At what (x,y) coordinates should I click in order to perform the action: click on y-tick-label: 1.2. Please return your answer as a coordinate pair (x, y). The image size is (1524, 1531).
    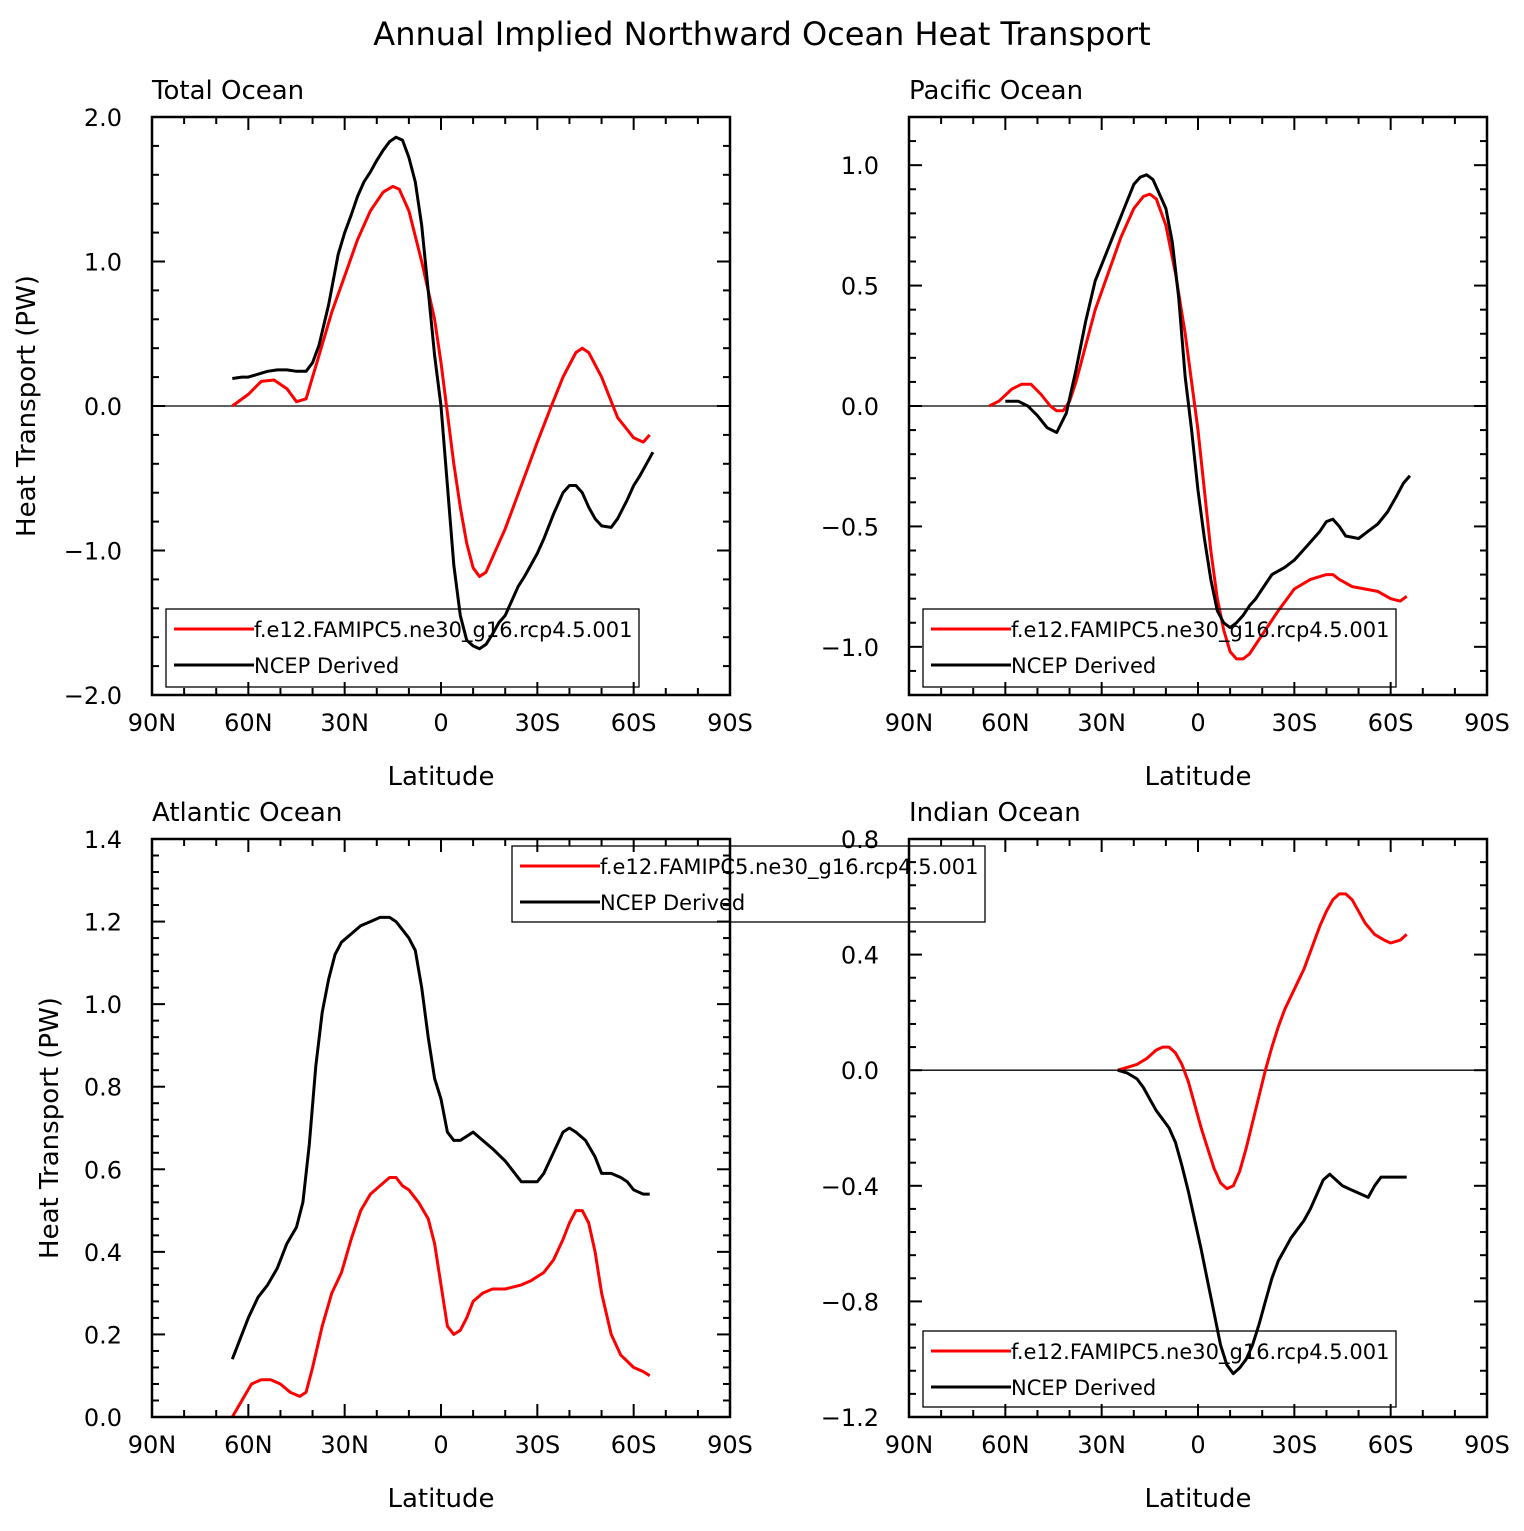
    Looking at the image, I should click on (103, 923).